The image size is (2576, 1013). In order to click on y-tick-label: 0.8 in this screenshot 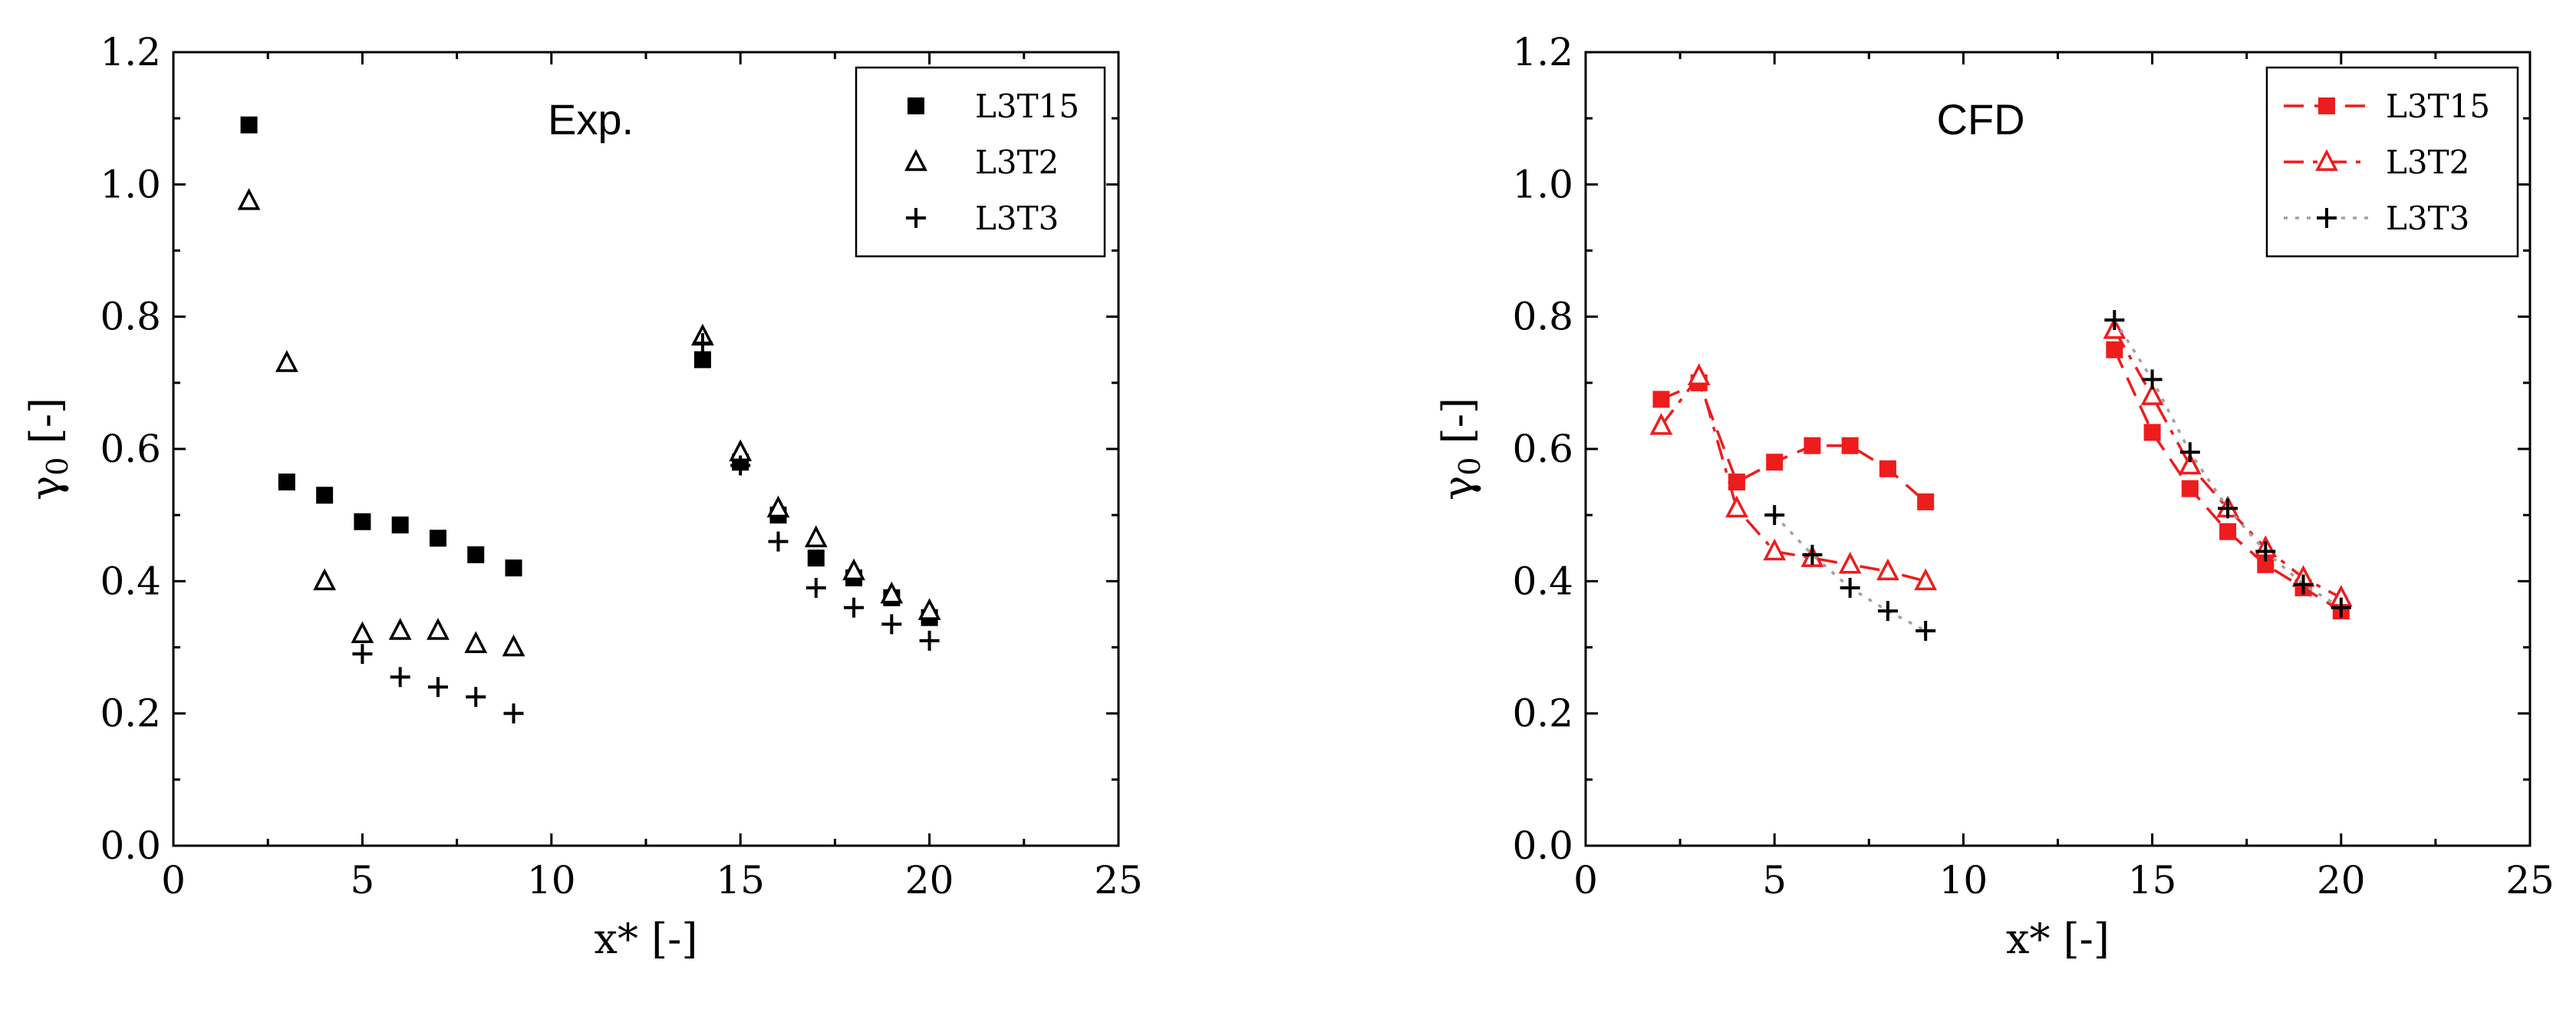, I will do `click(1542, 317)`.